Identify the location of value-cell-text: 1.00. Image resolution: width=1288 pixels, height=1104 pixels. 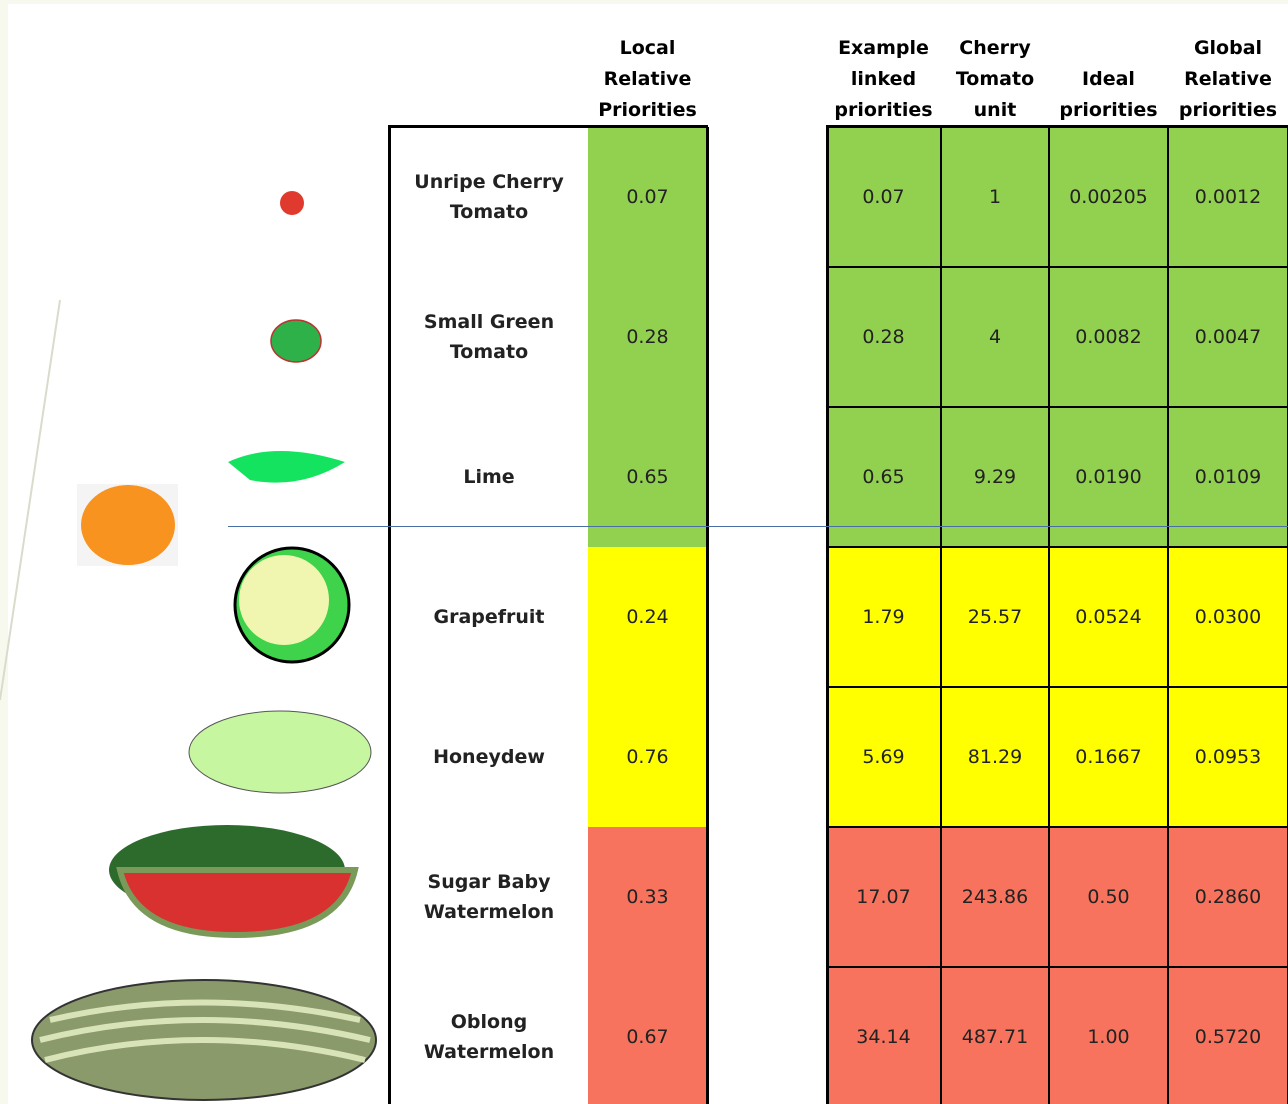
(1108, 1037).